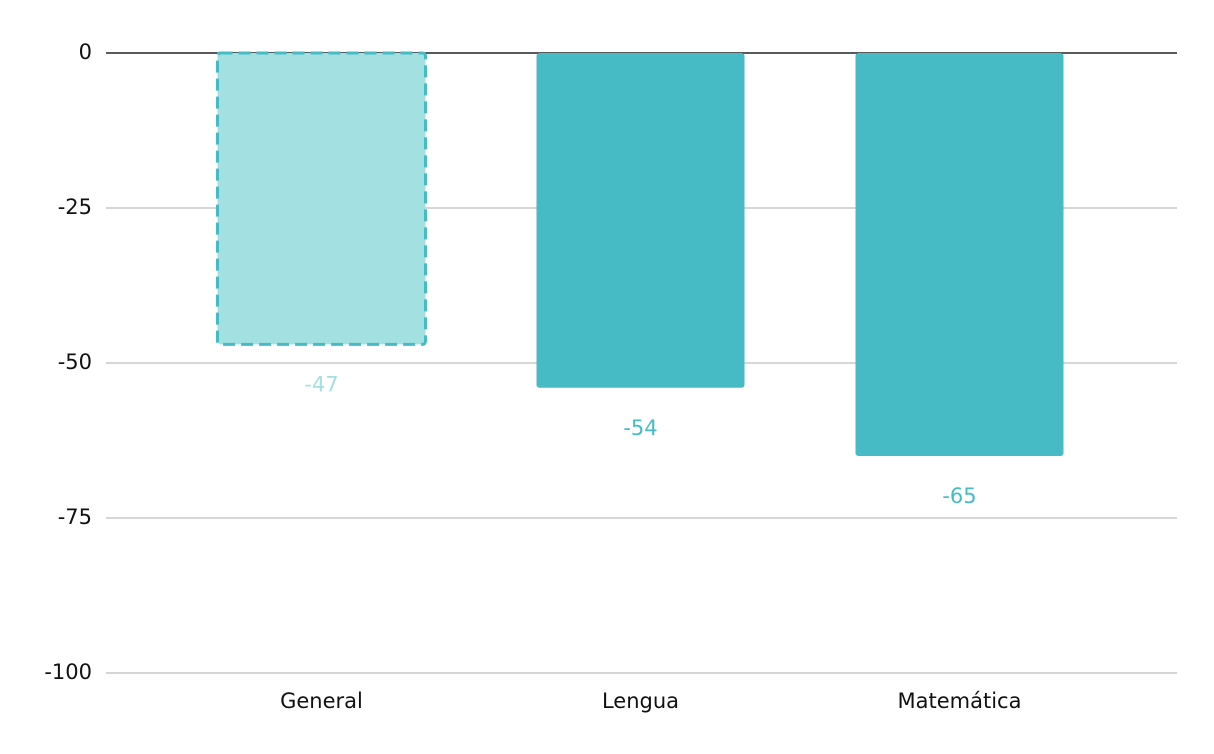 This screenshot has width=1214, height=754. Describe the element at coordinates (960, 701) in the screenshot. I see `x-tick-label: Matemática` at that location.